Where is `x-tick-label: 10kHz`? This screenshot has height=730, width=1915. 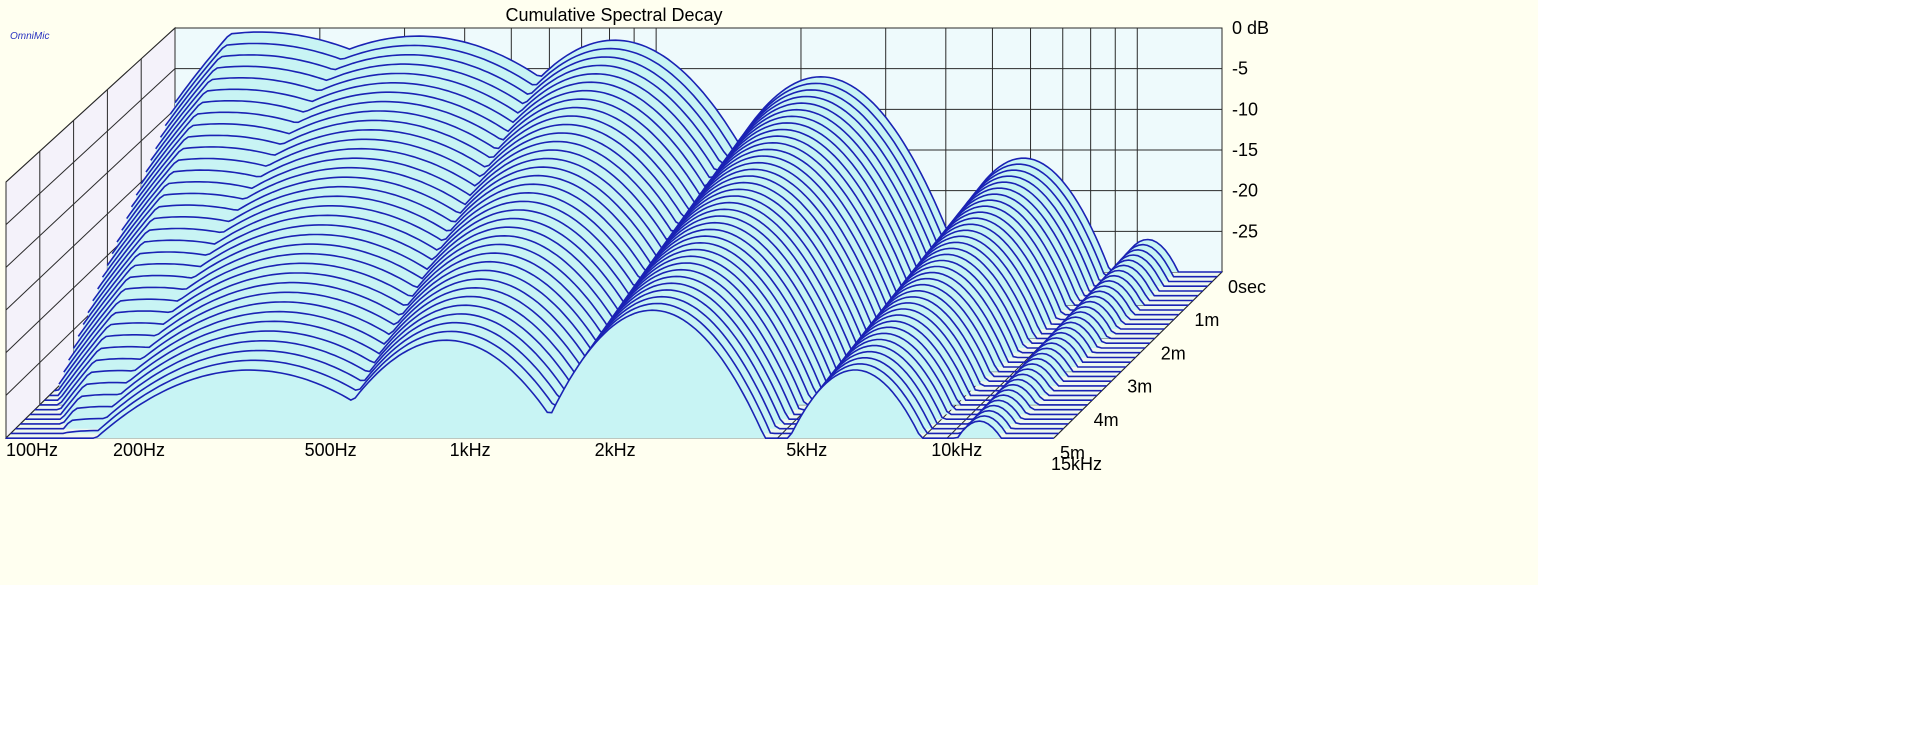
x-tick-label: 10kHz is located at coordinates (956, 450).